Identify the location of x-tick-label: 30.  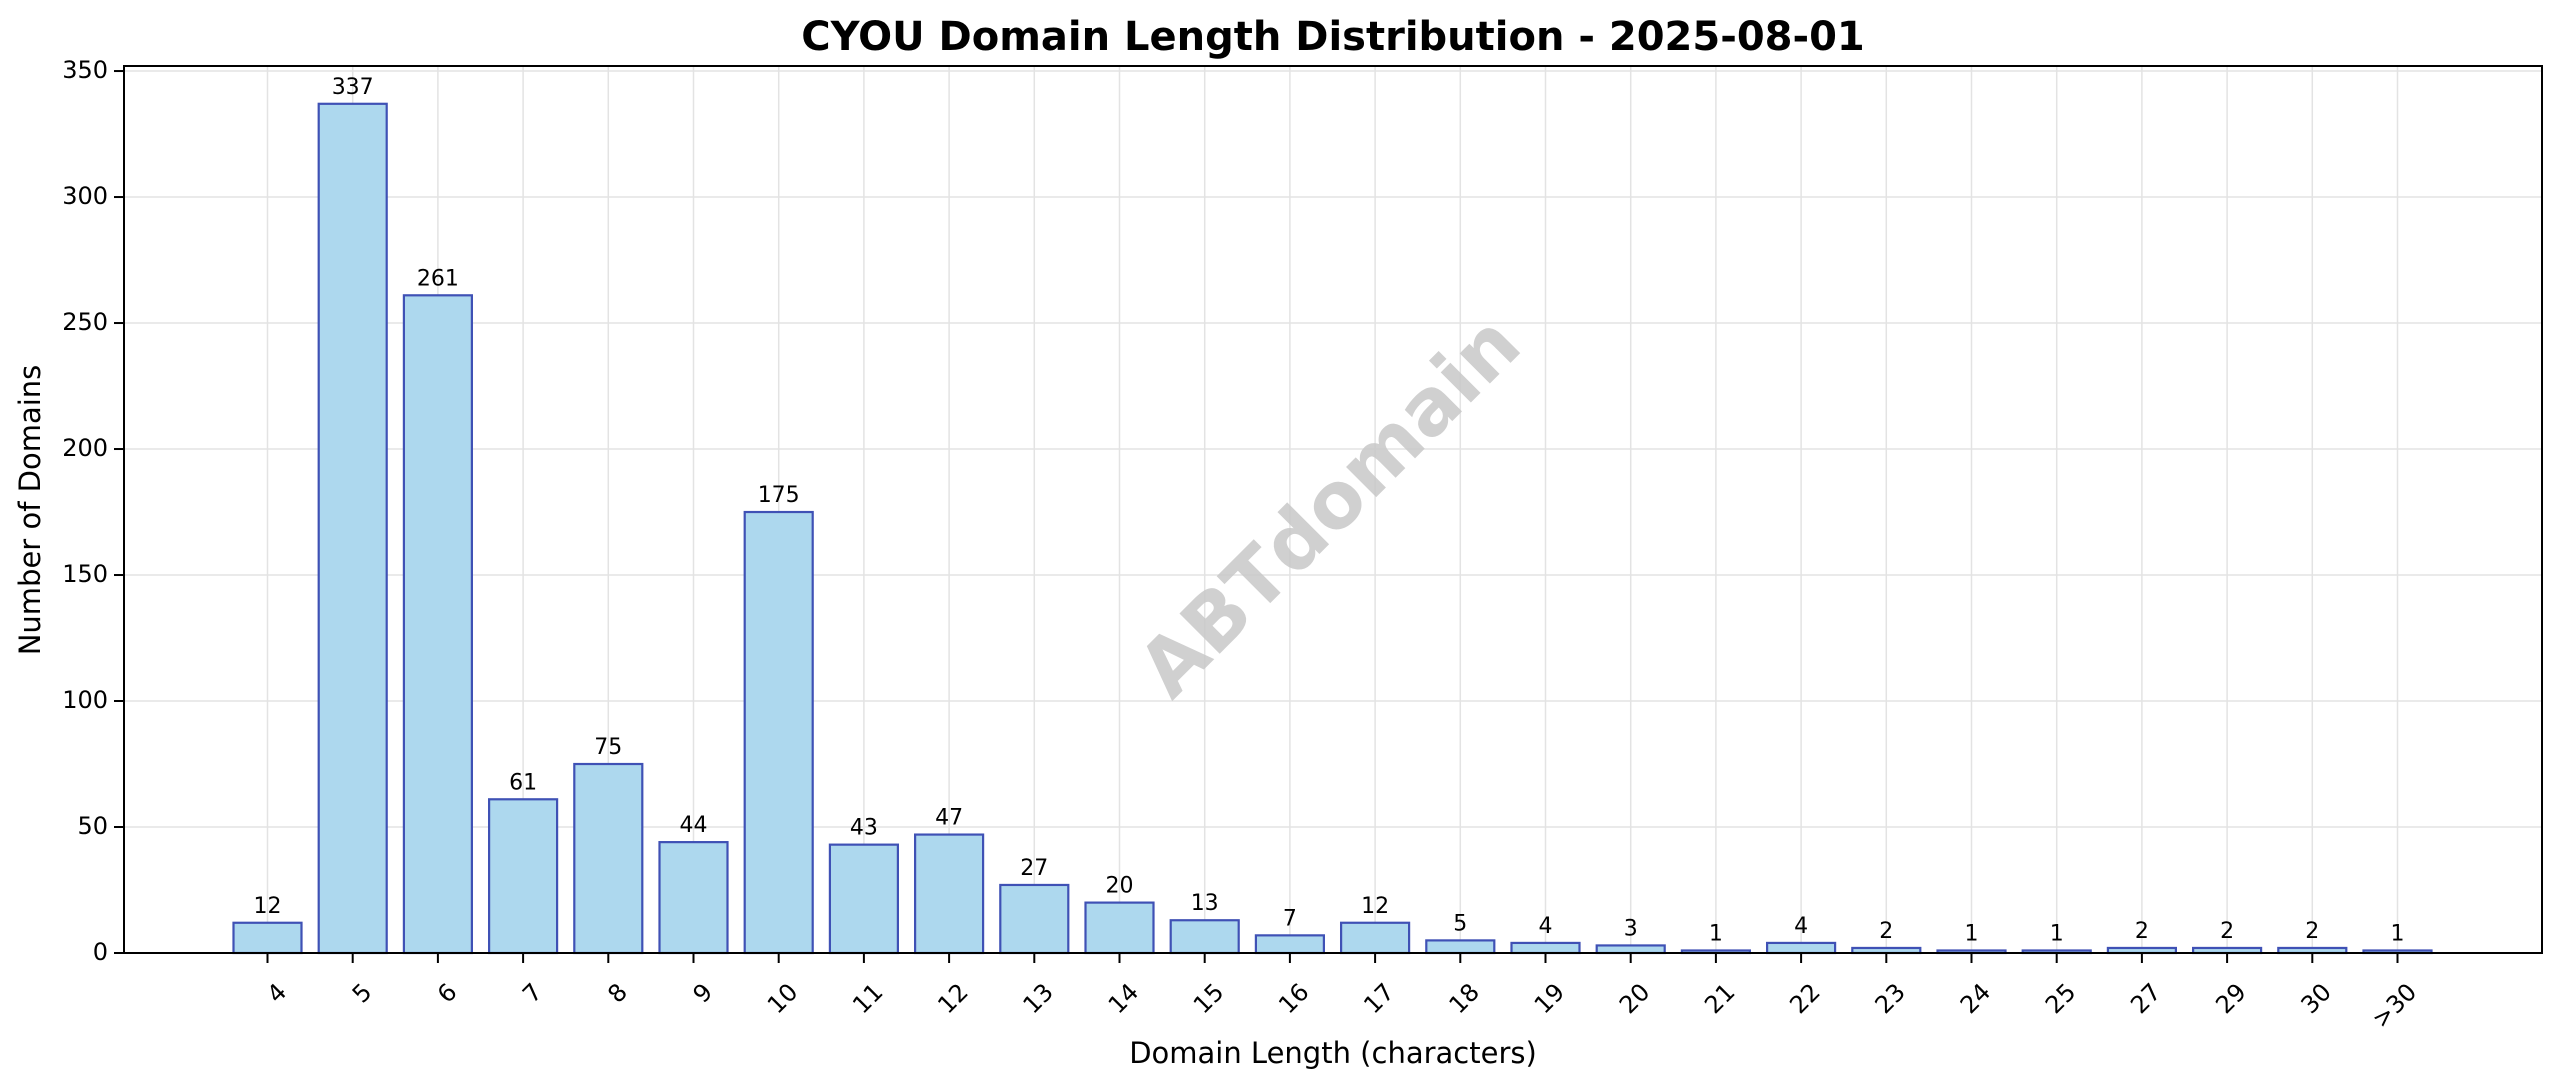
(2316, 998).